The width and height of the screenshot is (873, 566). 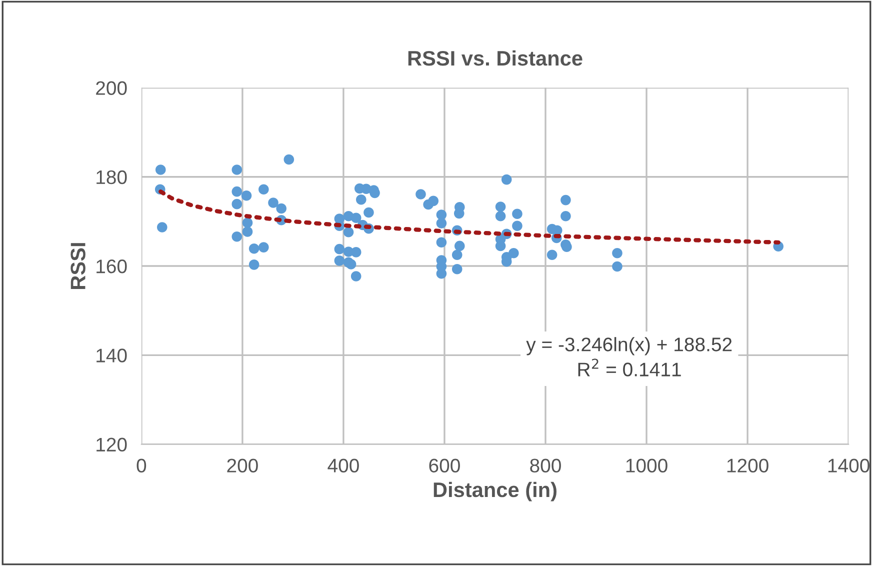 What do you see at coordinates (747, 465) in the screenshot?
I see `x-tick-label: 1200` at bounding box center [747, 465].